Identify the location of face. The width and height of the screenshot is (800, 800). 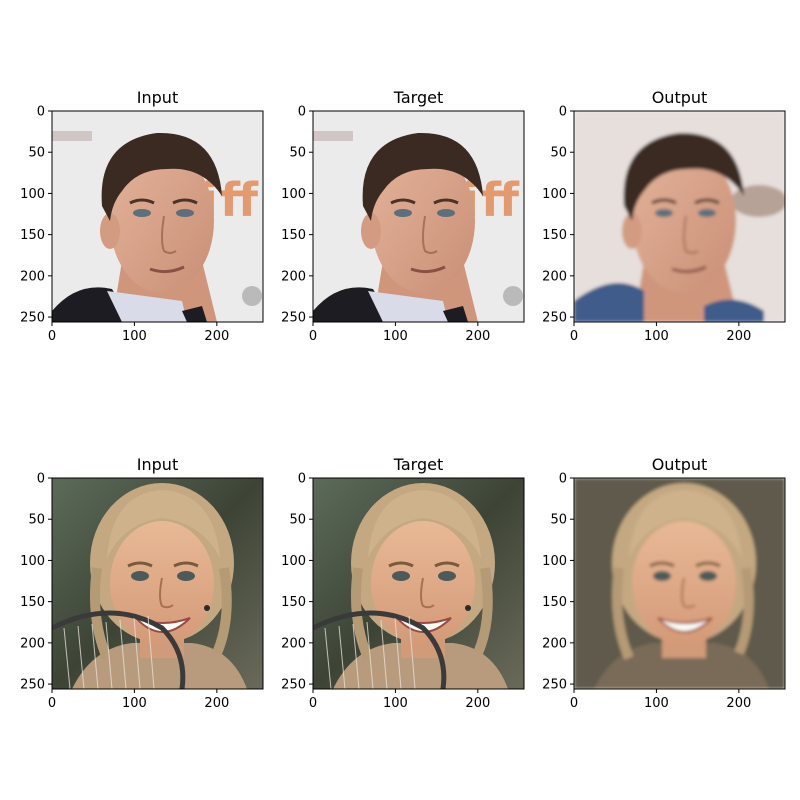
(423, 221).